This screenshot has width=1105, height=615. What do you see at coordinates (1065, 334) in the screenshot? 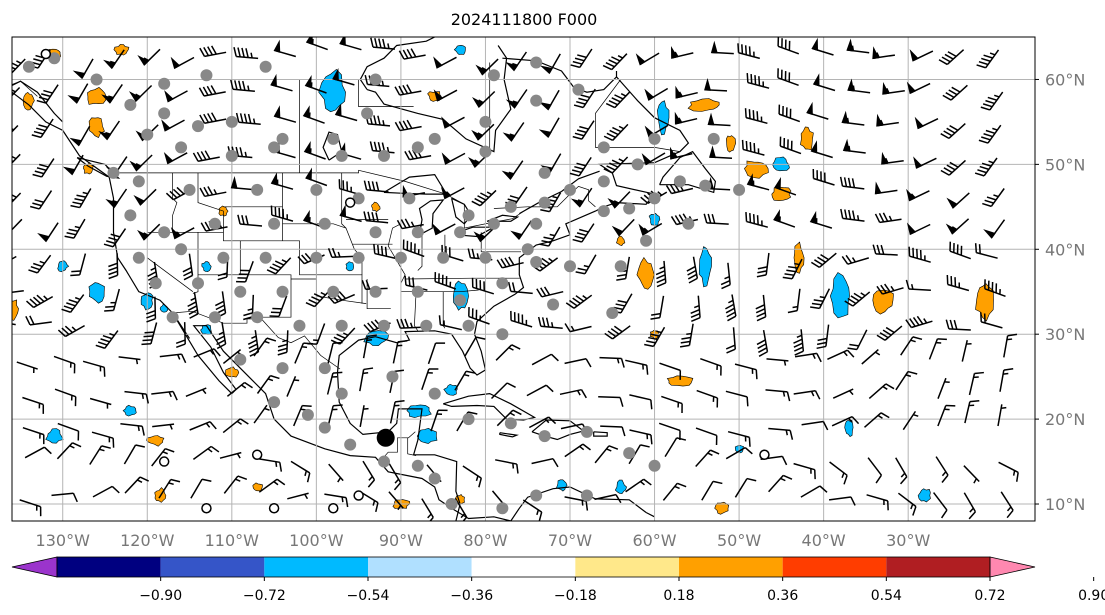
I see `lat-tick-label: 30°N` at bounding box center [1065, 334].